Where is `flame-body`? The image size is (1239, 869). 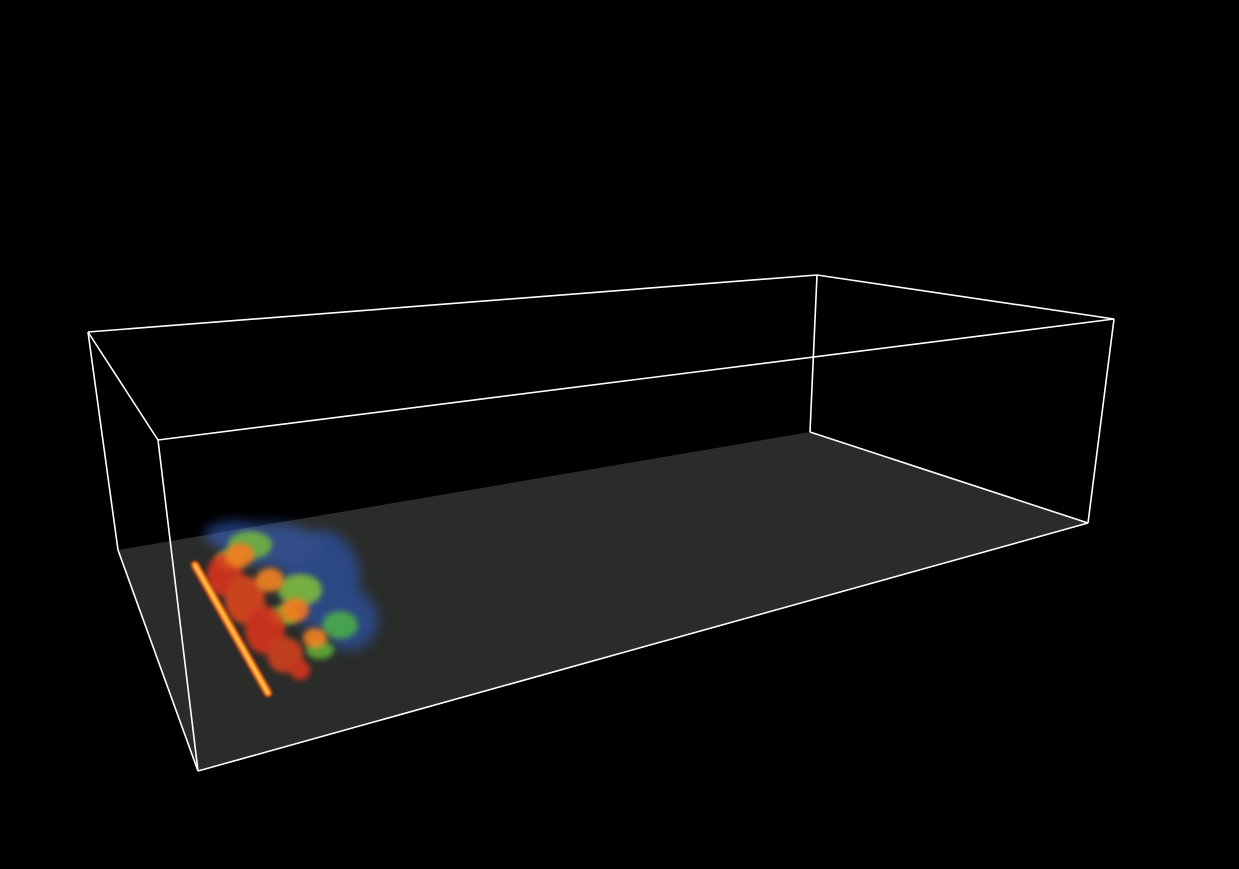 flame-body is located at coordinates (267, 611).